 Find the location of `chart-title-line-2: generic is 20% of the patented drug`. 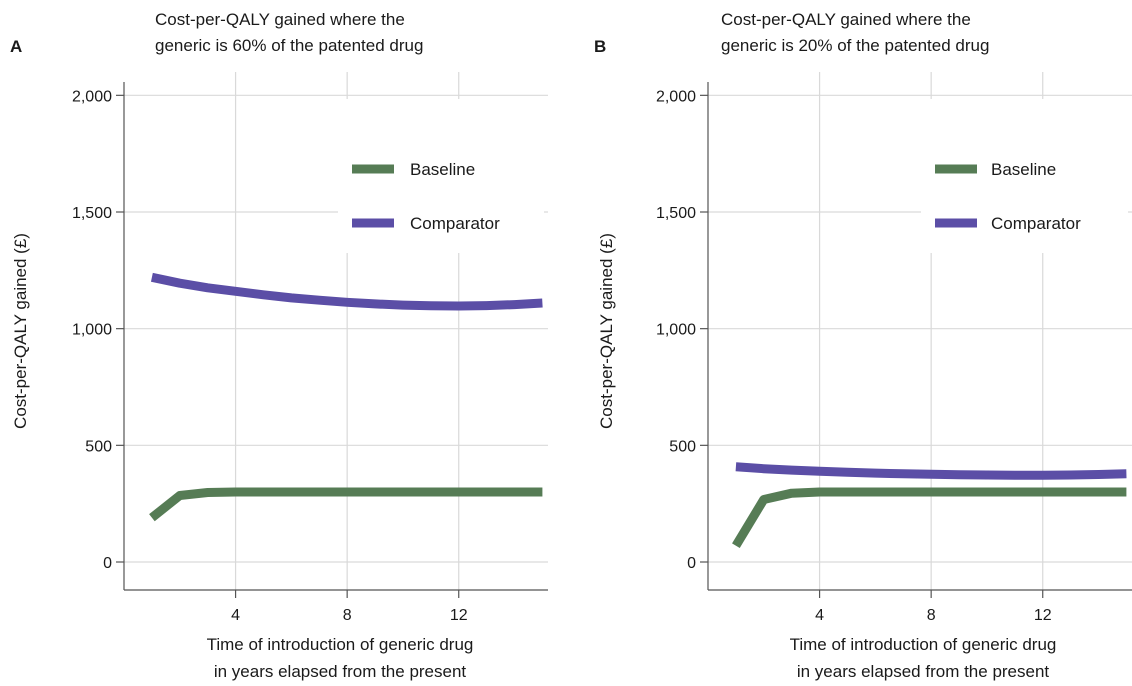

chart-title-line-2: generic is 20% of the patented drug is located at coordinates (855, 45).